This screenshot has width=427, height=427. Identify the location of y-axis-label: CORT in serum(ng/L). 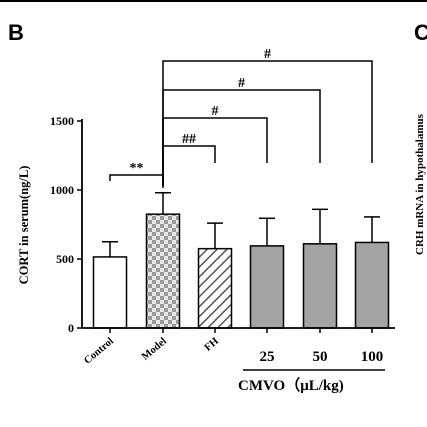
(24, 225).